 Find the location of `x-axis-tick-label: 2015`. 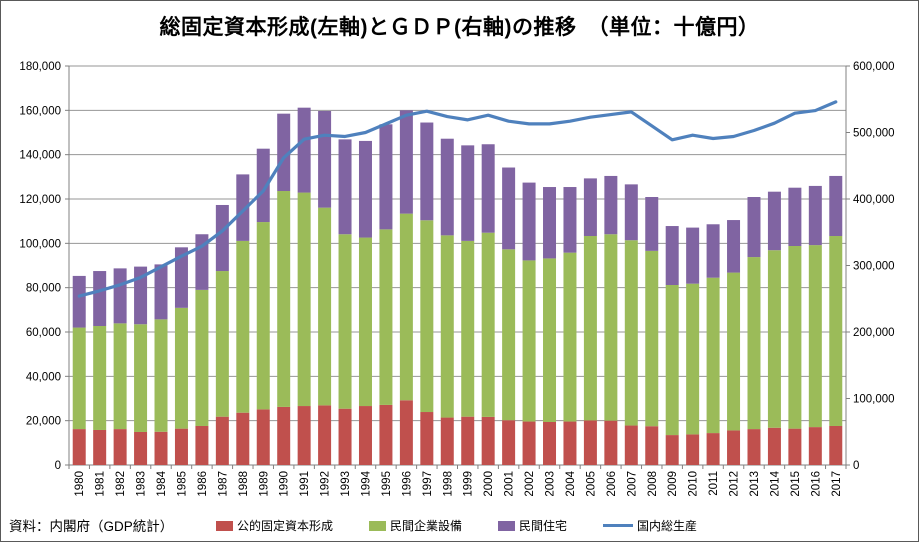

x-axis-tick-label: 2015 is located at coordinates (796, 484).